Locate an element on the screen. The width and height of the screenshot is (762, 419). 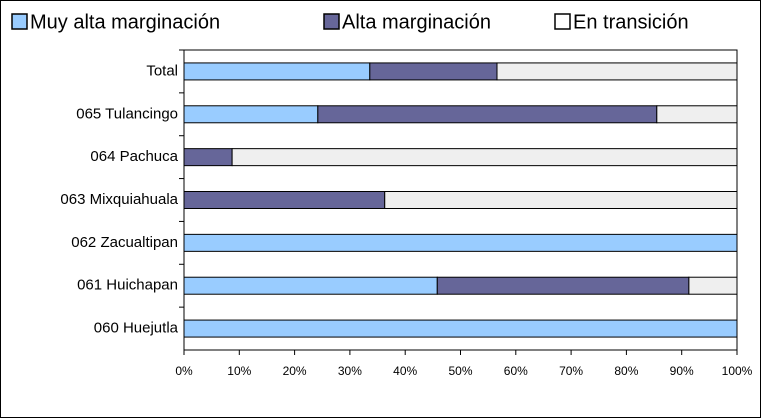
x-tick-label: 0% is located at coordinates (184, 371).